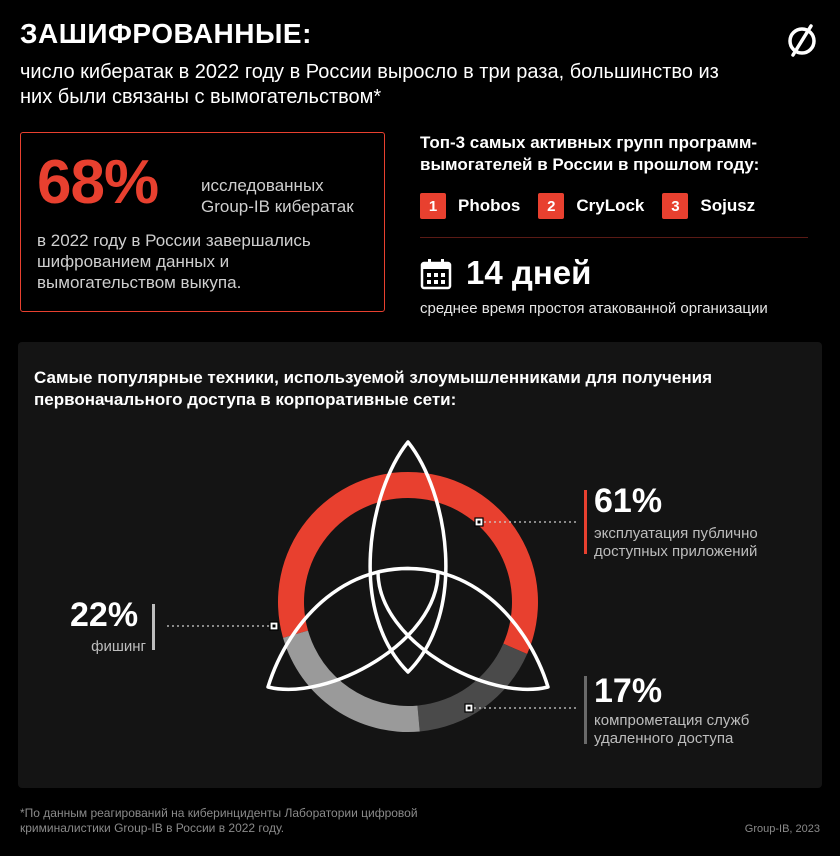  I want to click on slice-label-description: фишинг, so click(118, 646).